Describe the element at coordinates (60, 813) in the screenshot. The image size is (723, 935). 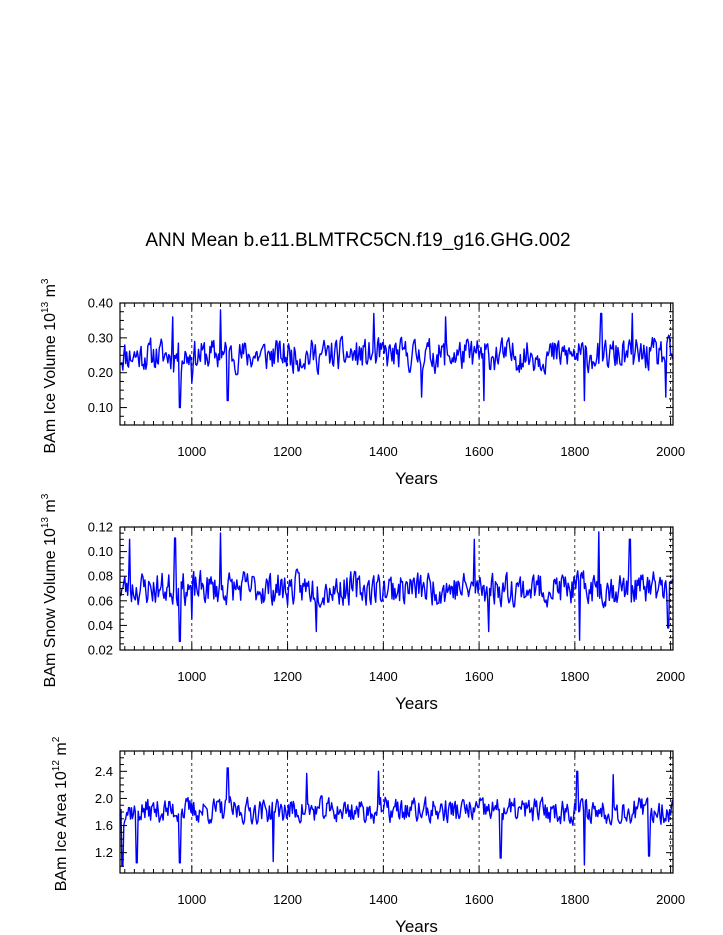
I see `y-axis-label: BAm Ice Area 1012 m2` at that location.